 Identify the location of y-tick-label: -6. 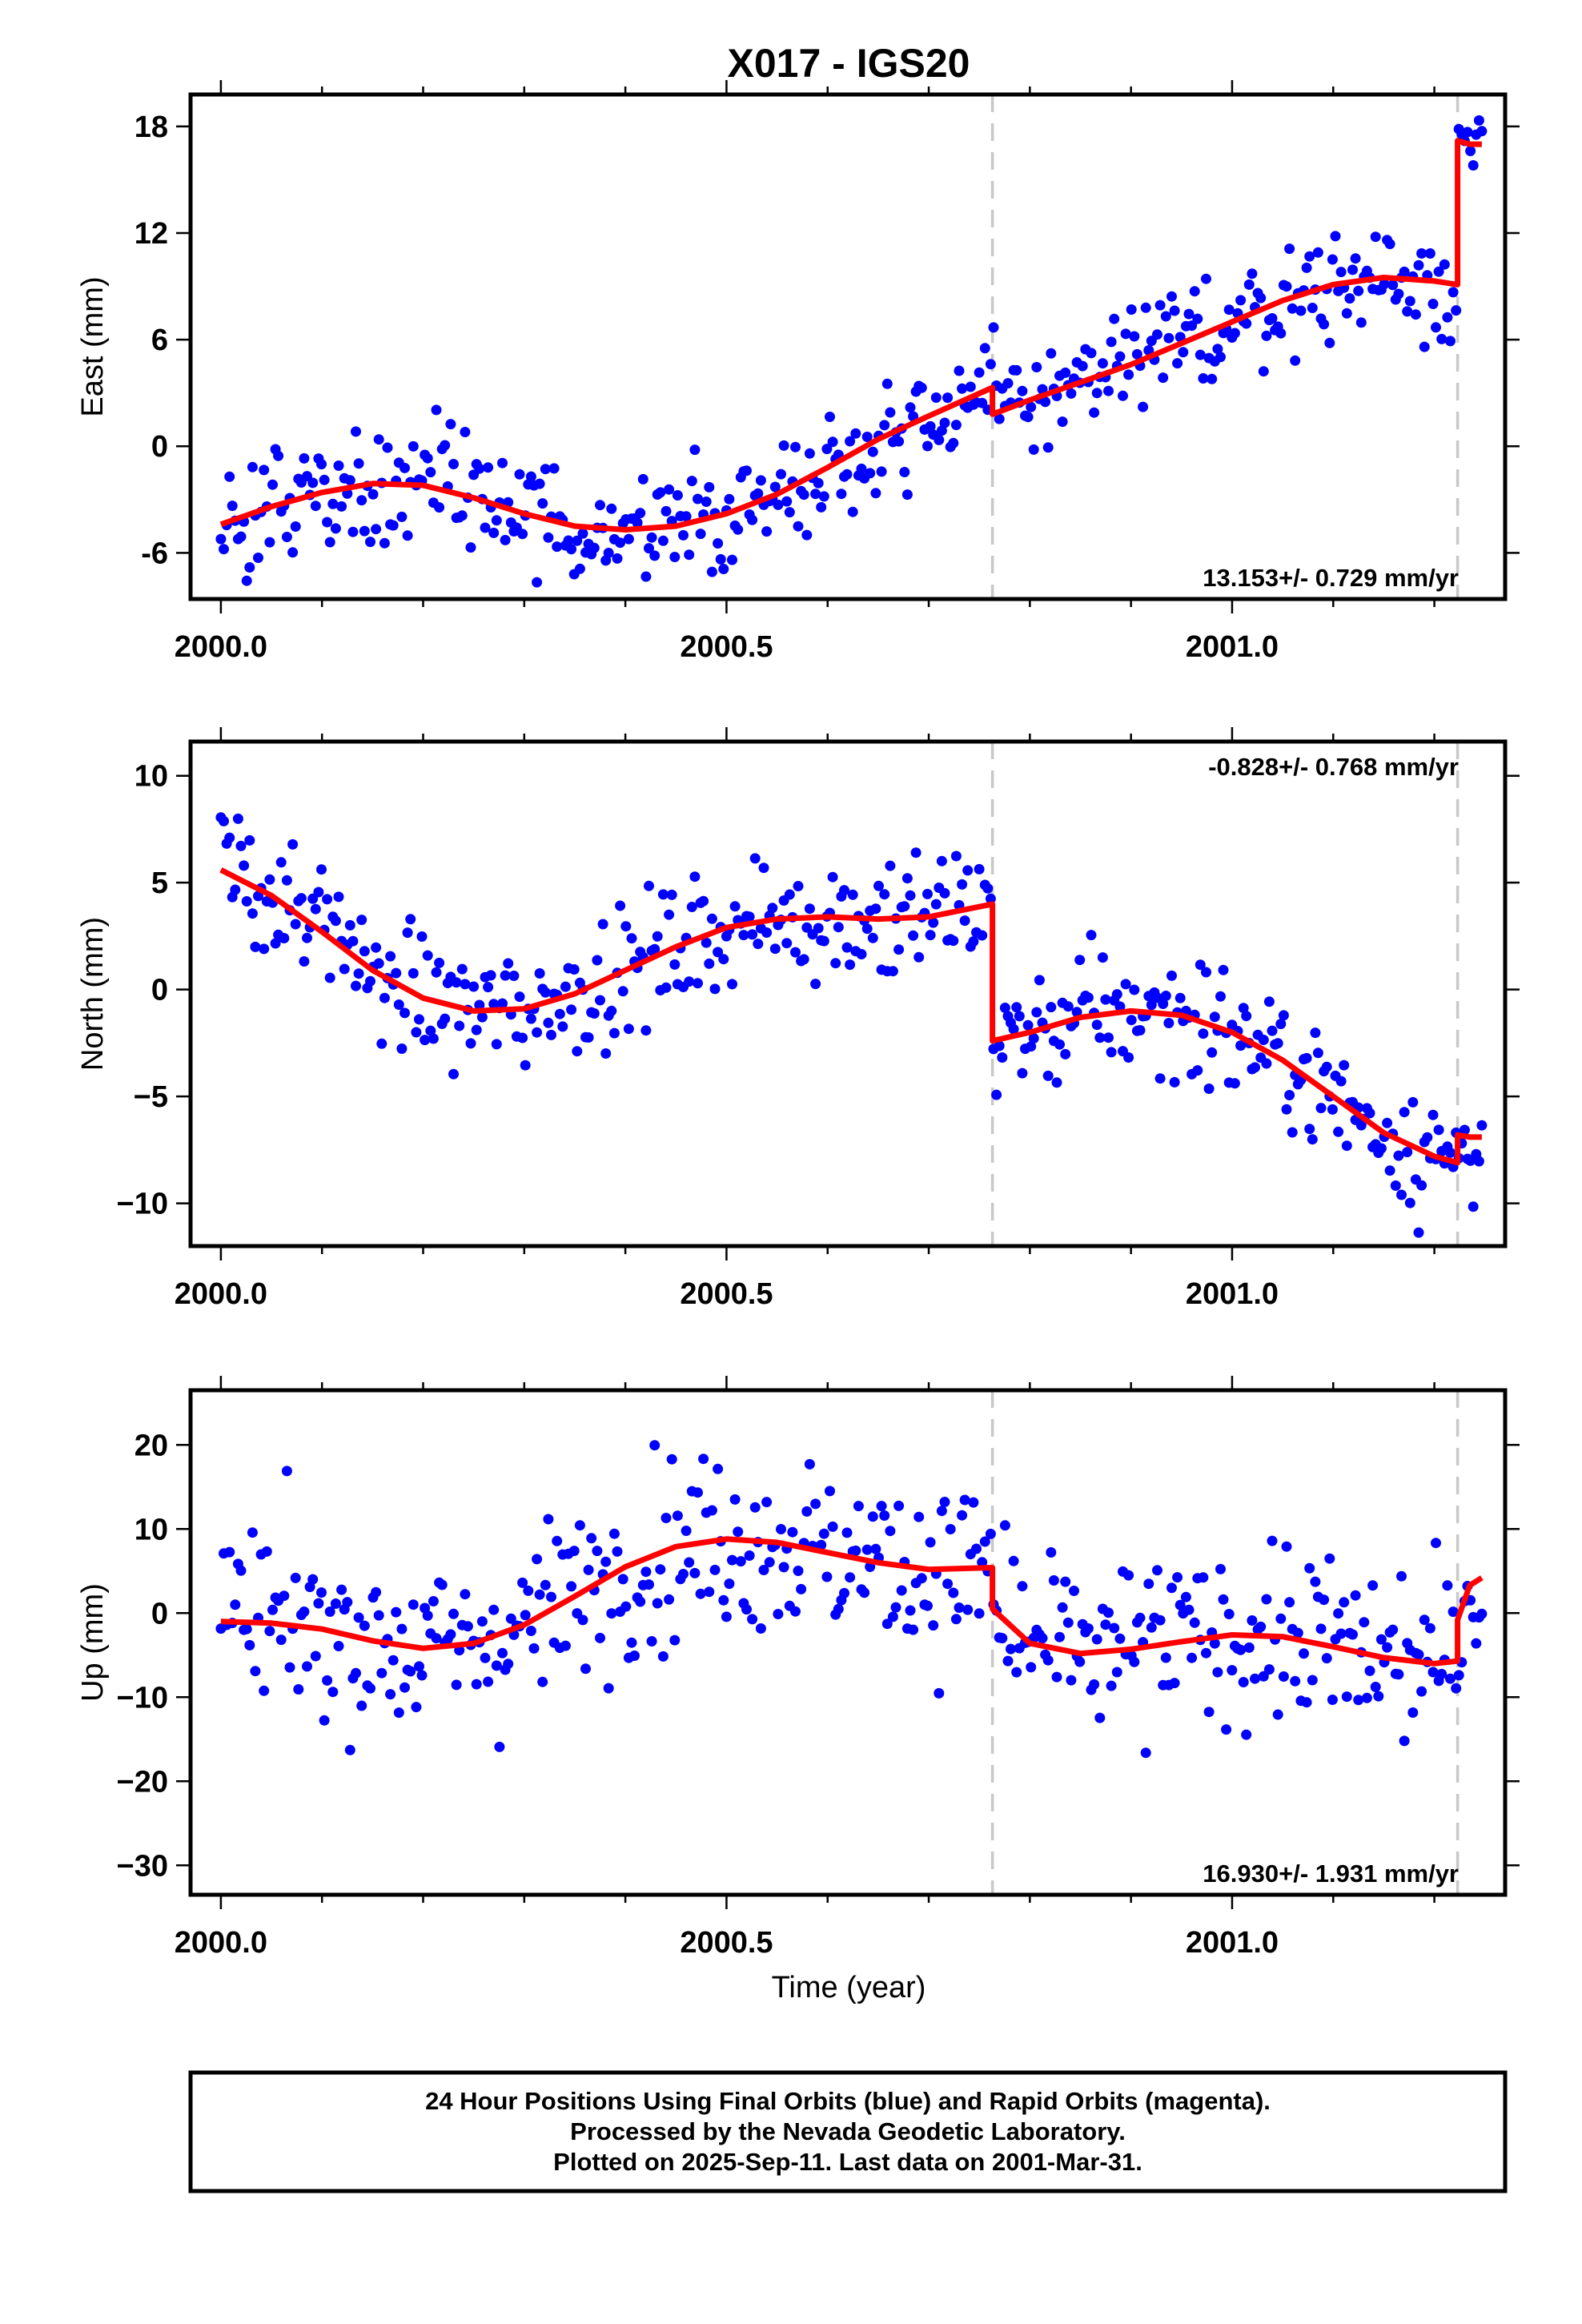
(154, 553).